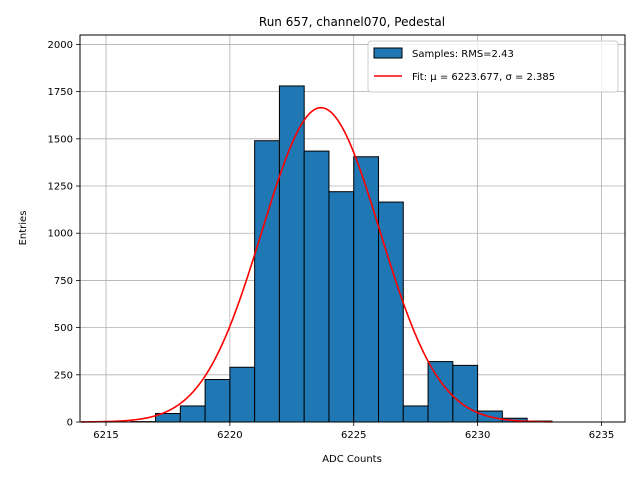 The width and height of the screenshot is (640, 480). What do you see at coordinates (483, 77) in the screenshot?
I see `legend-fit-label: Fit: μ = 6223.677, σ = 2.385` at bounding box center [483, 77].